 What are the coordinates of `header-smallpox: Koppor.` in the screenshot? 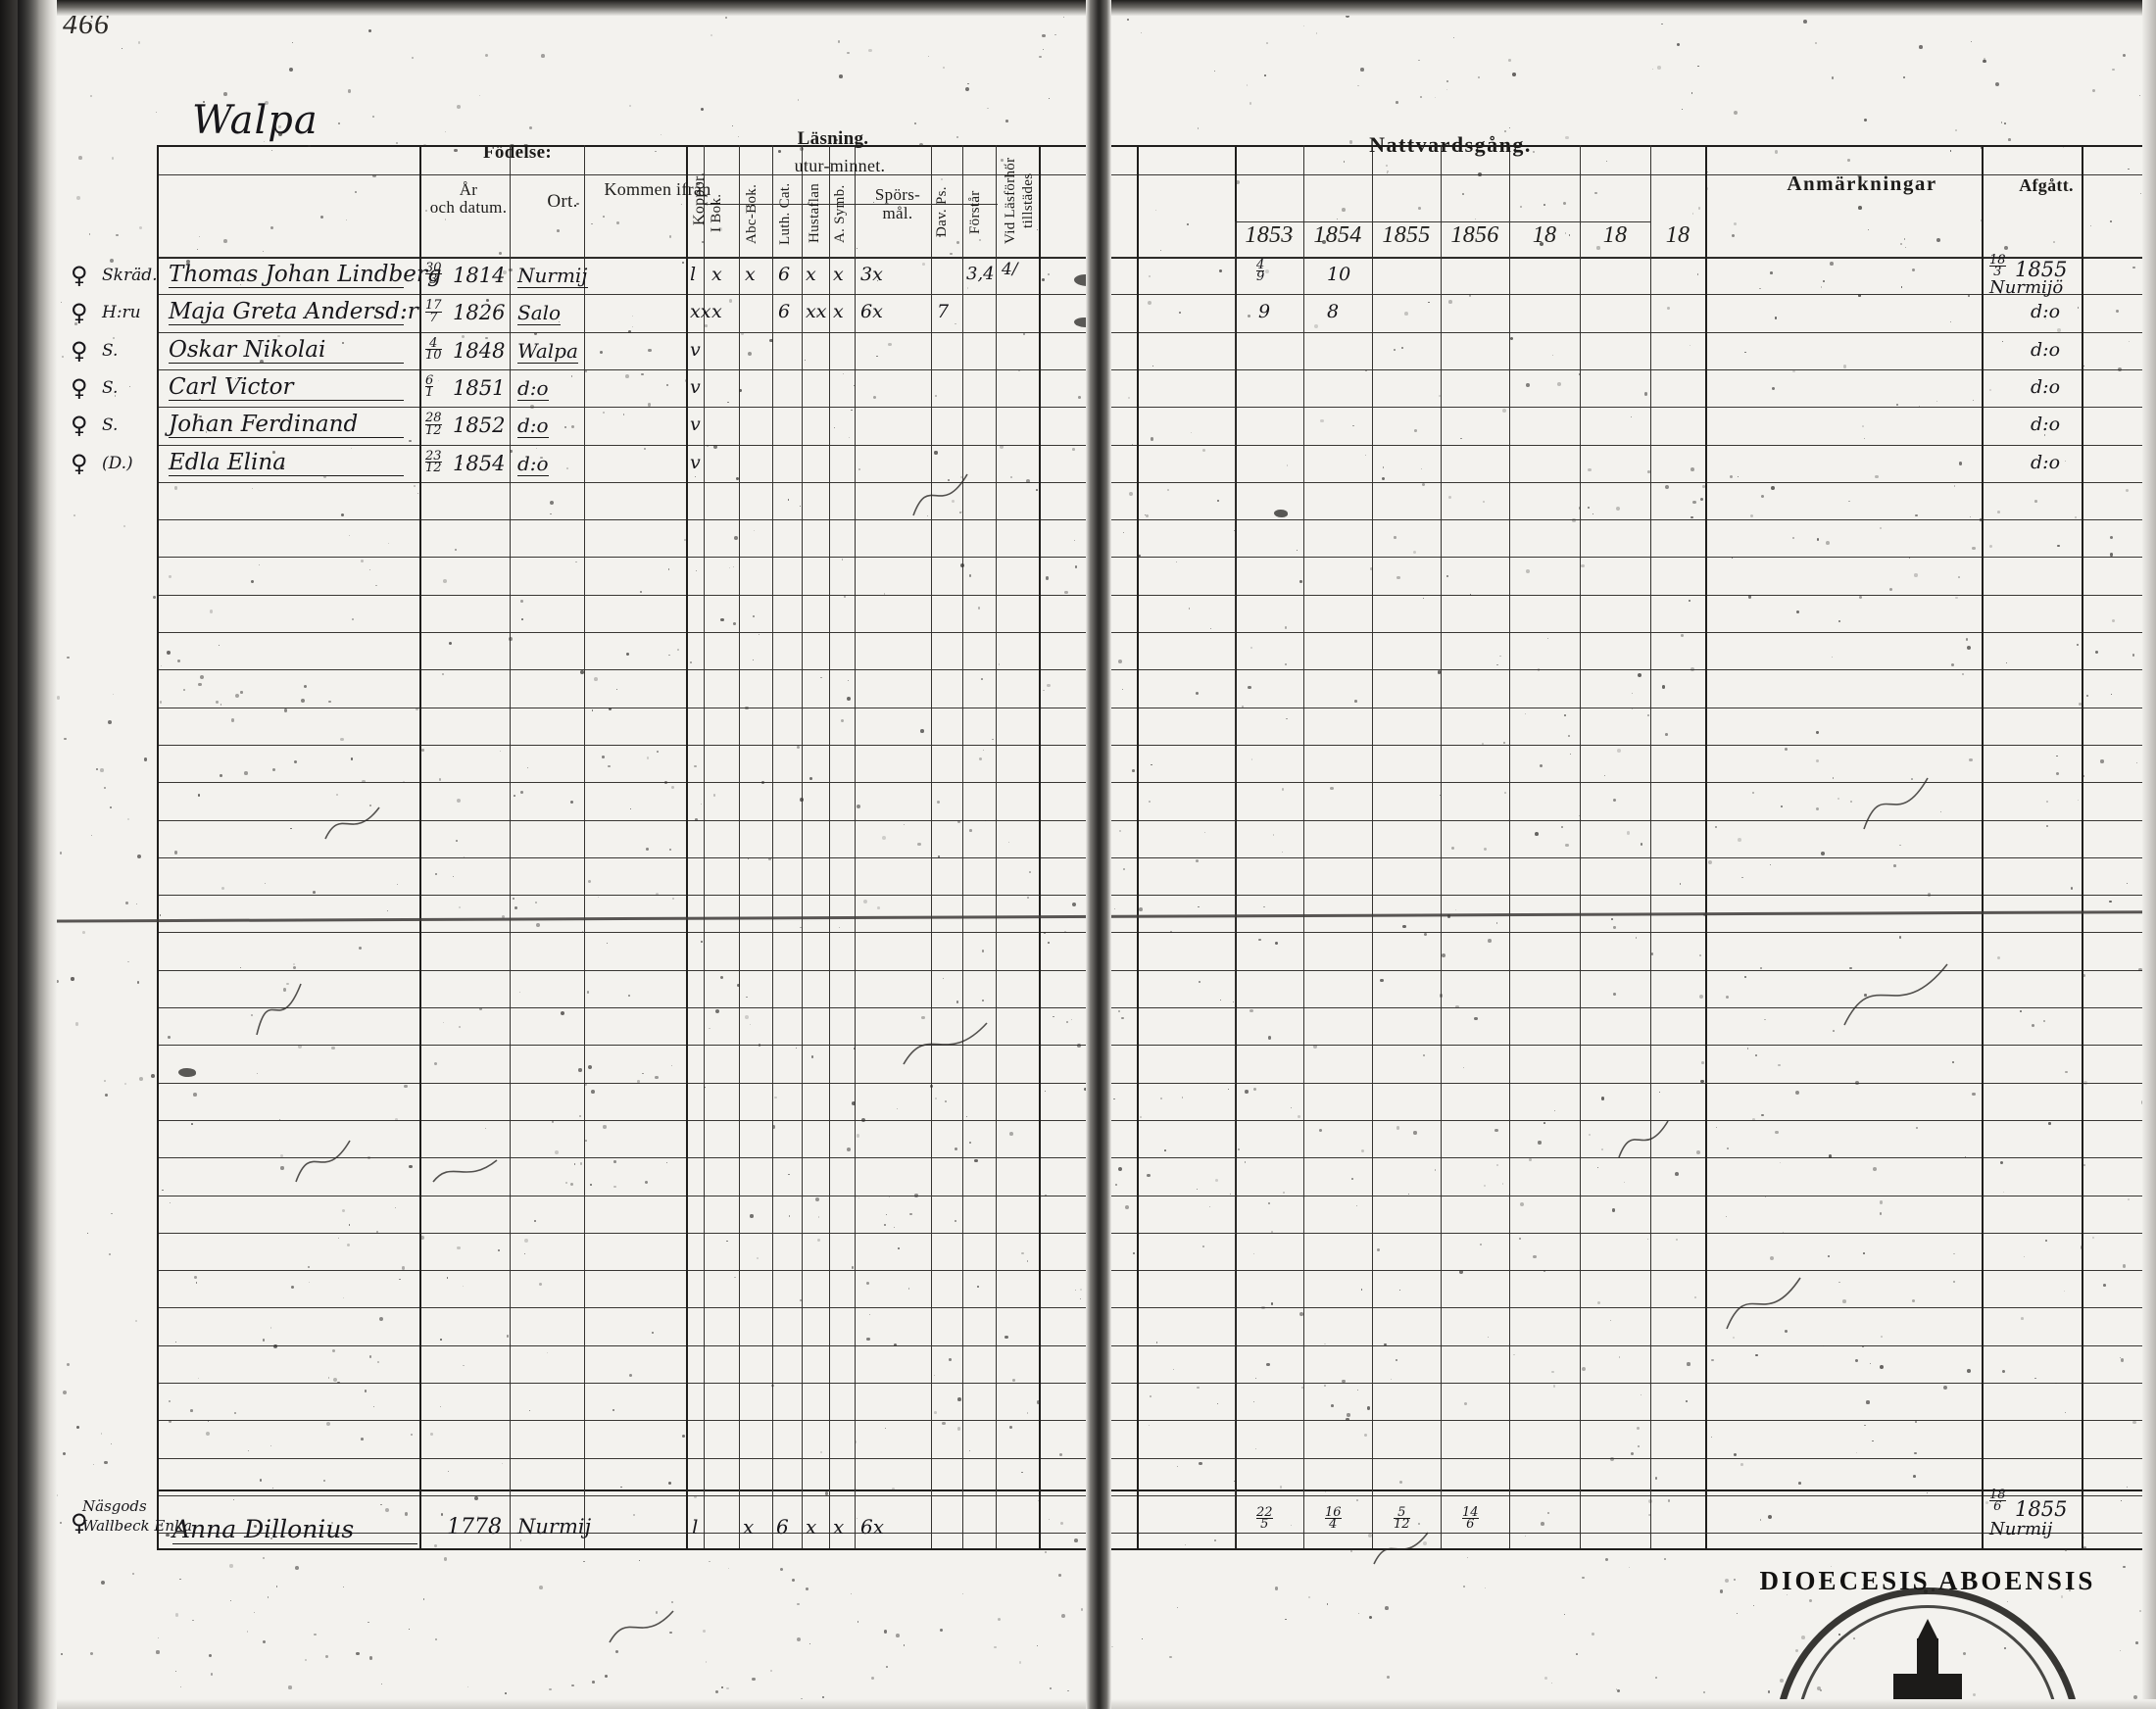 It's located at (699, 199).